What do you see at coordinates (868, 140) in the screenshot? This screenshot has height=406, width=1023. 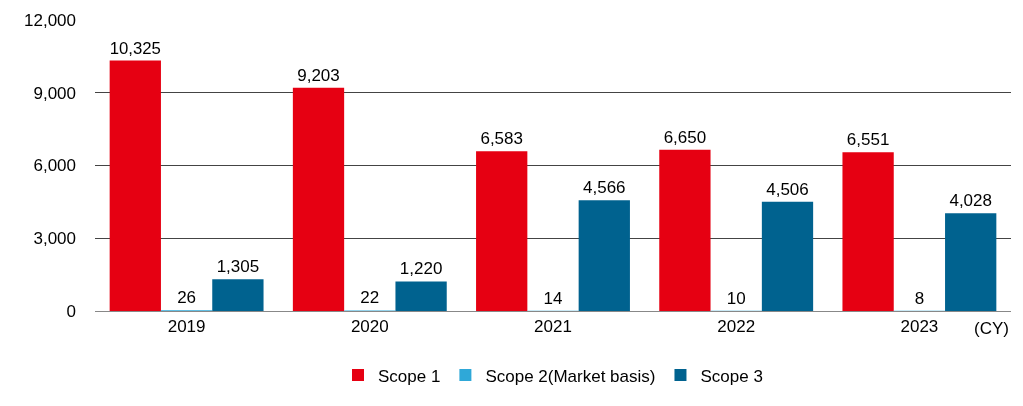 I see `data-label: 6,551` at bounding box center [868, 140].